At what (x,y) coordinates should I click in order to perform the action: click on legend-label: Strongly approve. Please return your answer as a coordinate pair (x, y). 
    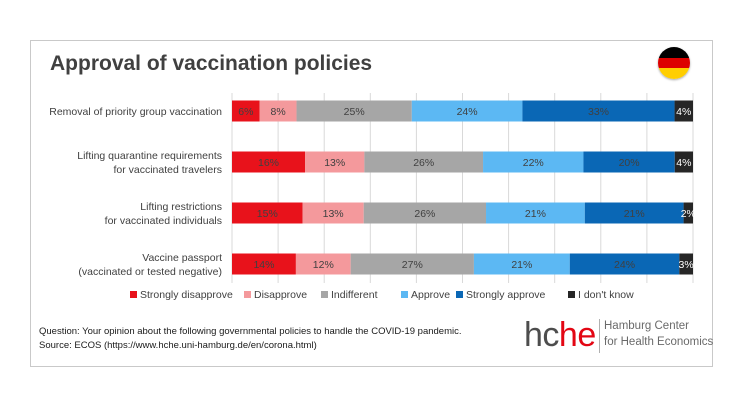
    Looking at the image, I should click on (506, 295).